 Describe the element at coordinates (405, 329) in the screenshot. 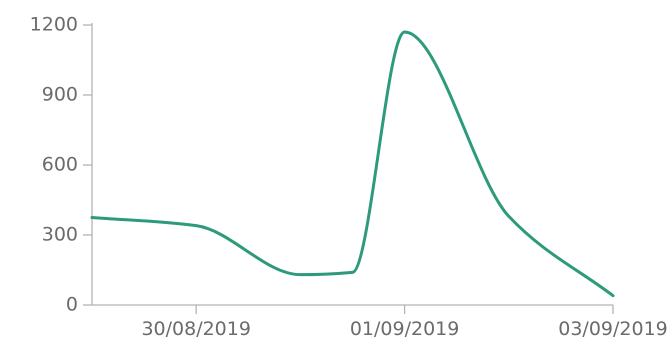

I see `x-tick-label: 01/09/2019` at that location.